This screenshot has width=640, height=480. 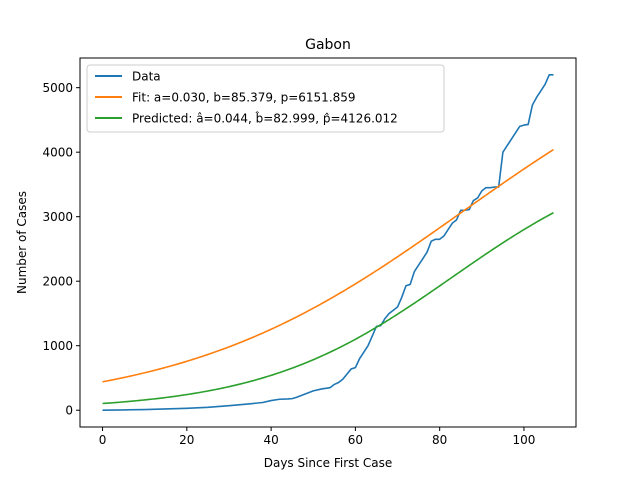 I want to click on x-axis-label: Days Since First Case, so click(x=328, y=463).